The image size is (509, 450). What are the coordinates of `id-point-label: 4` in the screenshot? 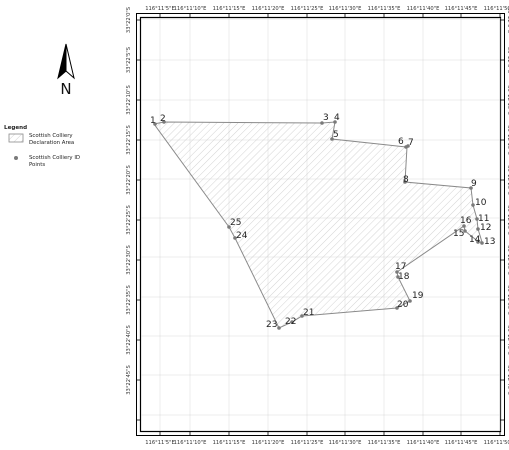 It's located at (337, 118).